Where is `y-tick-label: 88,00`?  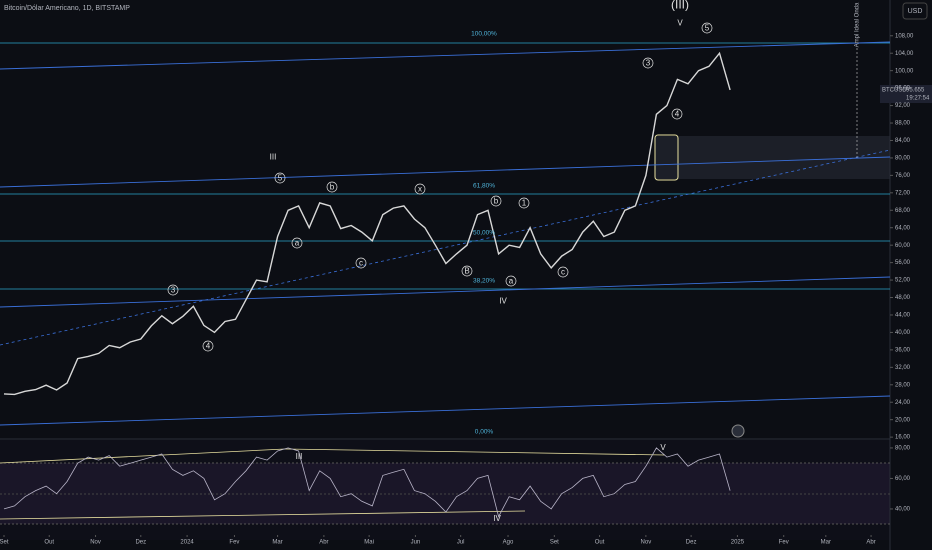
y-tick-label: 88,00 is located at coordinates (903, 124).